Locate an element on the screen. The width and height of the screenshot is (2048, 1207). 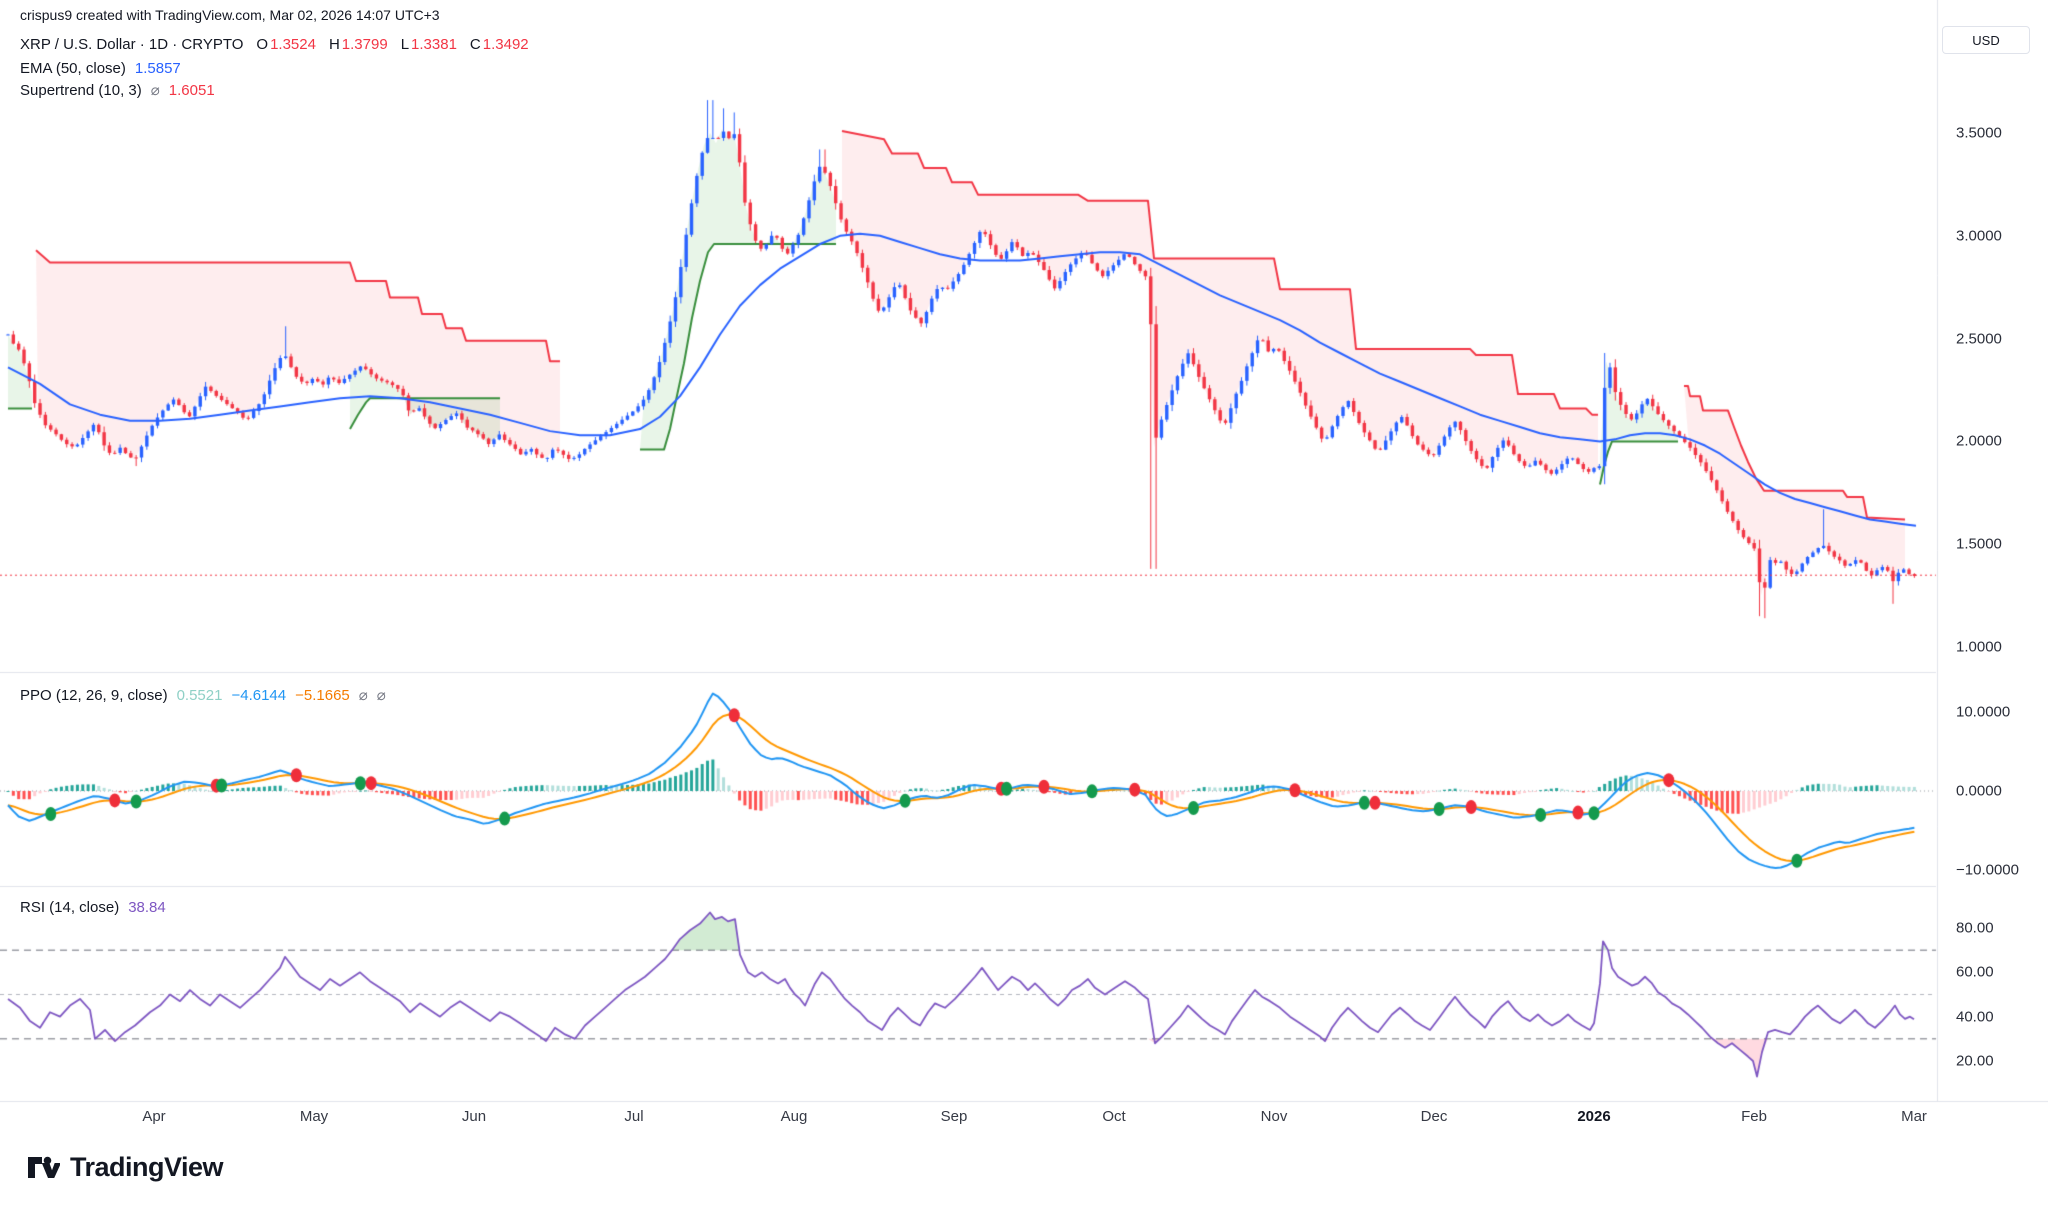
ema-legend: EMA (50, close) 1.5857 is located at coordinates (100, 68).